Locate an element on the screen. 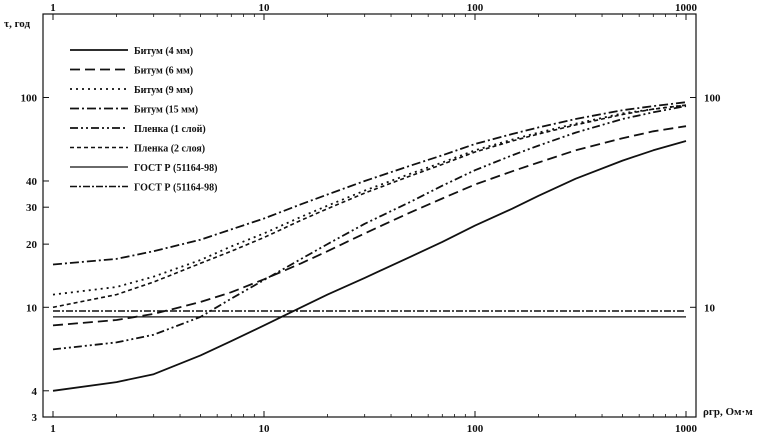  y-tick-label-left: 3 is located at coordinates (35, 418).